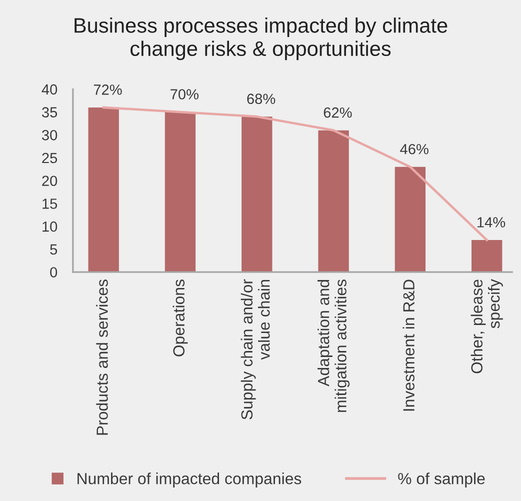 This screenshot has width=521, height=501. Describe the element at coordinates (50, 135) in the screenshot. I see `y-tick-label: 30` at that location.